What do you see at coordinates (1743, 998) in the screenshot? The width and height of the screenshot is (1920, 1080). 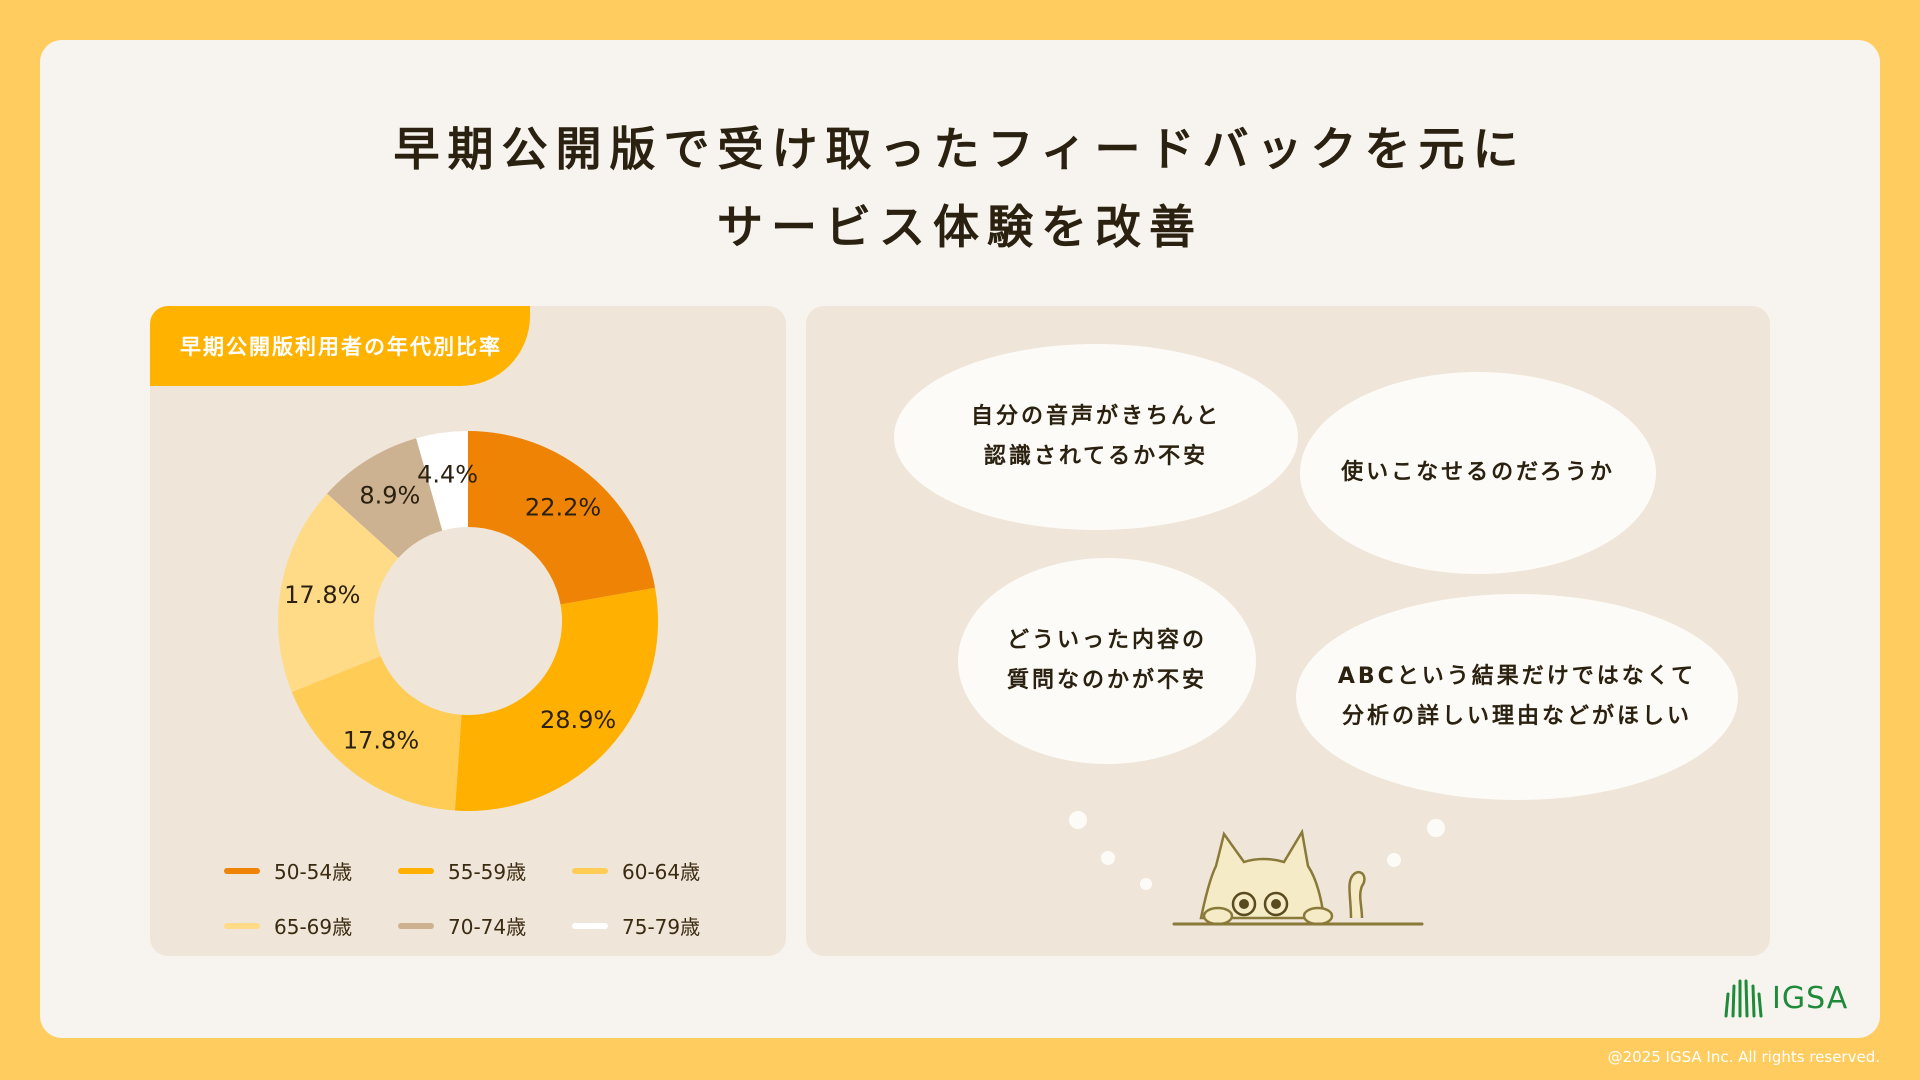 I see `grass-logo-icon` at bounding box center [1743, 998].